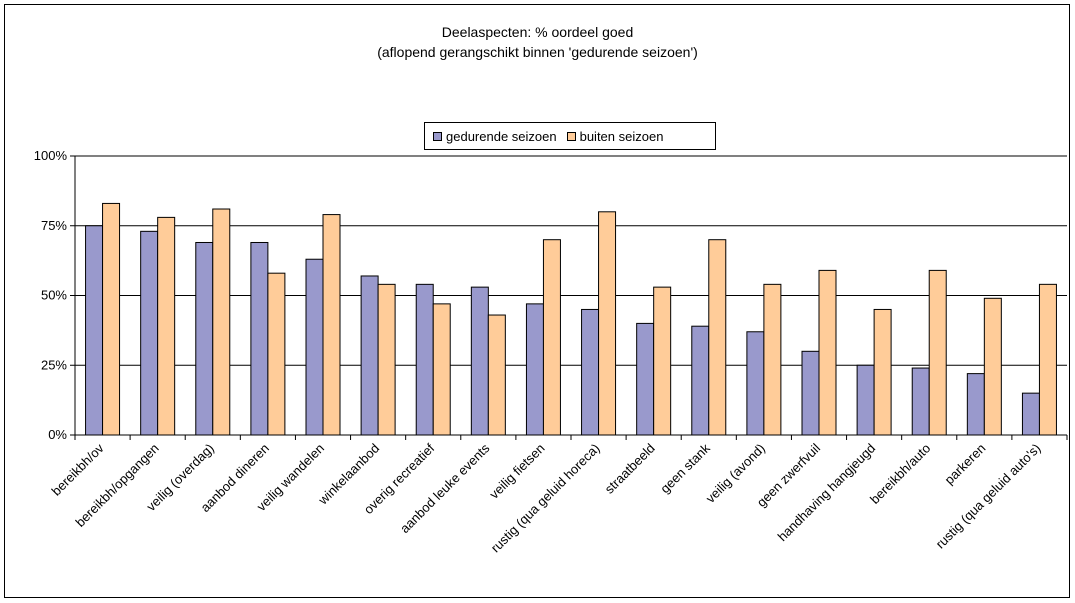 Image resolution: width=1075 pixels, height=603 pixels. Describe the element at coordinates (51, 155) in the screenshot. I see `y-tick-label: 100%` at that location.